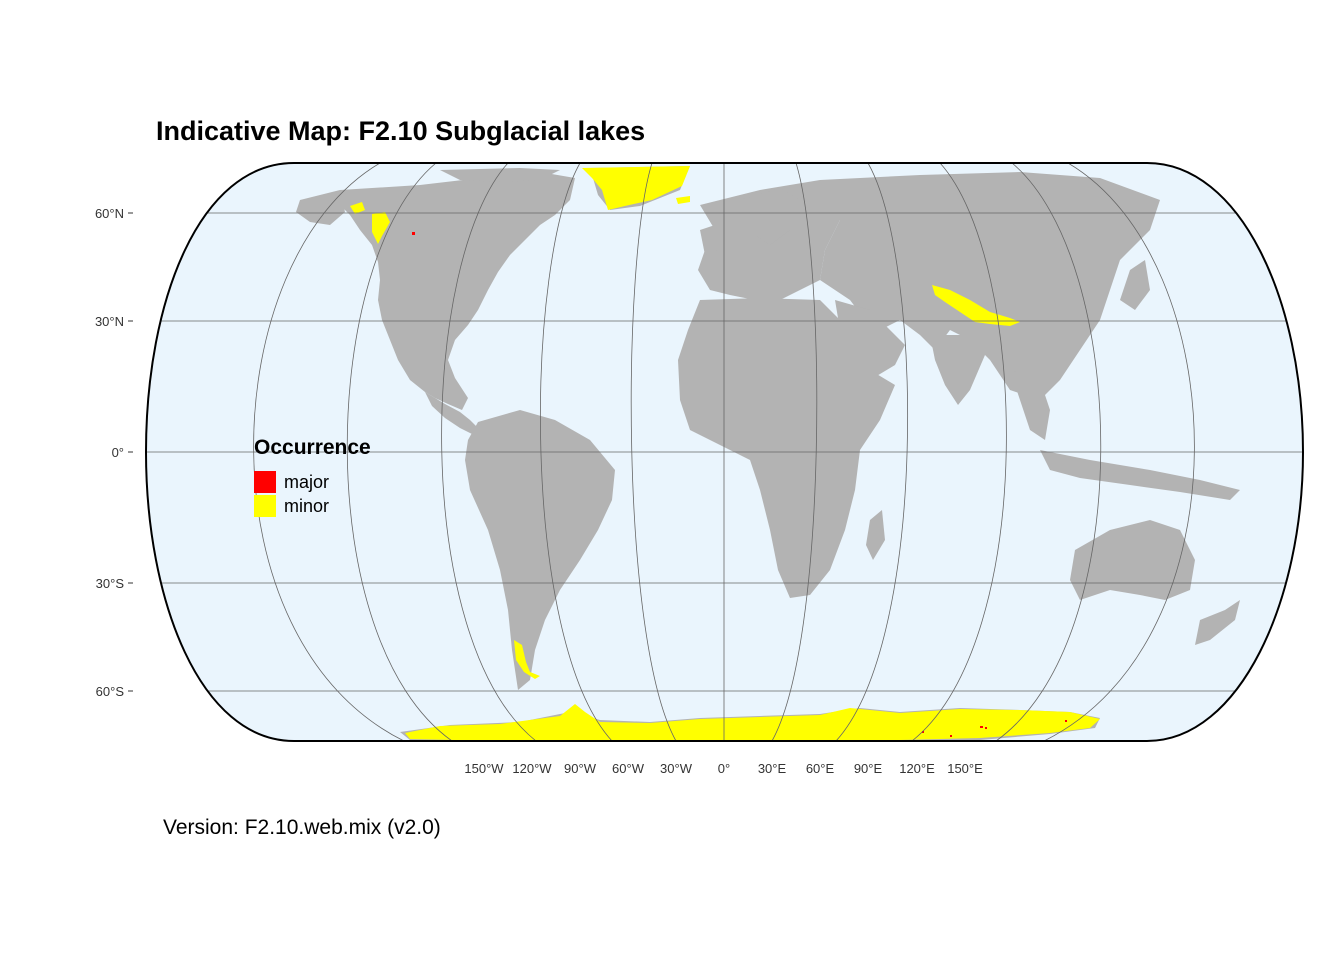 The height and width of the screenshot is (960, 1344). Describe the element at coordinates (820, 768) in the screenshot. I see `lon-label-60E: 60°E` at that location.